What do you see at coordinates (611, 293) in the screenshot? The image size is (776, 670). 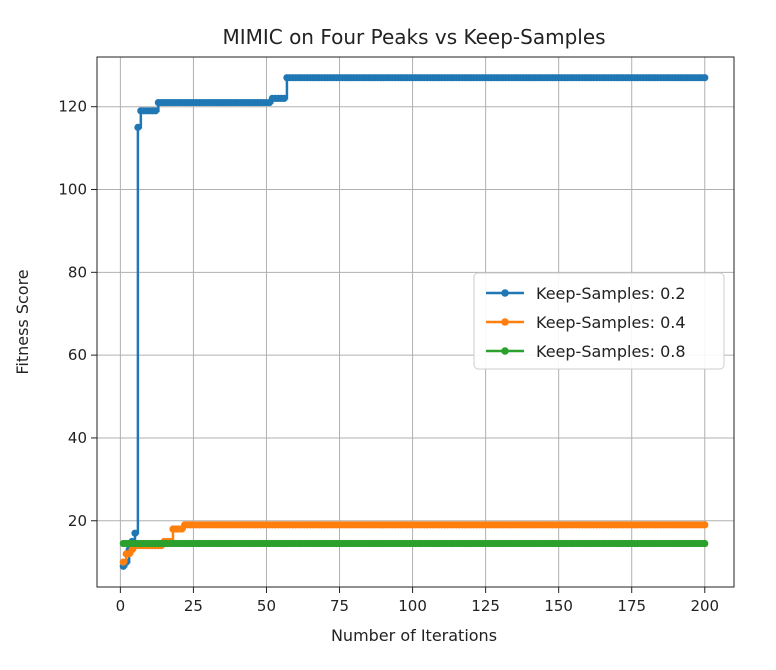 I see `legend-label: Keep-Samples: 0.2` at bounding box center [611, 293].